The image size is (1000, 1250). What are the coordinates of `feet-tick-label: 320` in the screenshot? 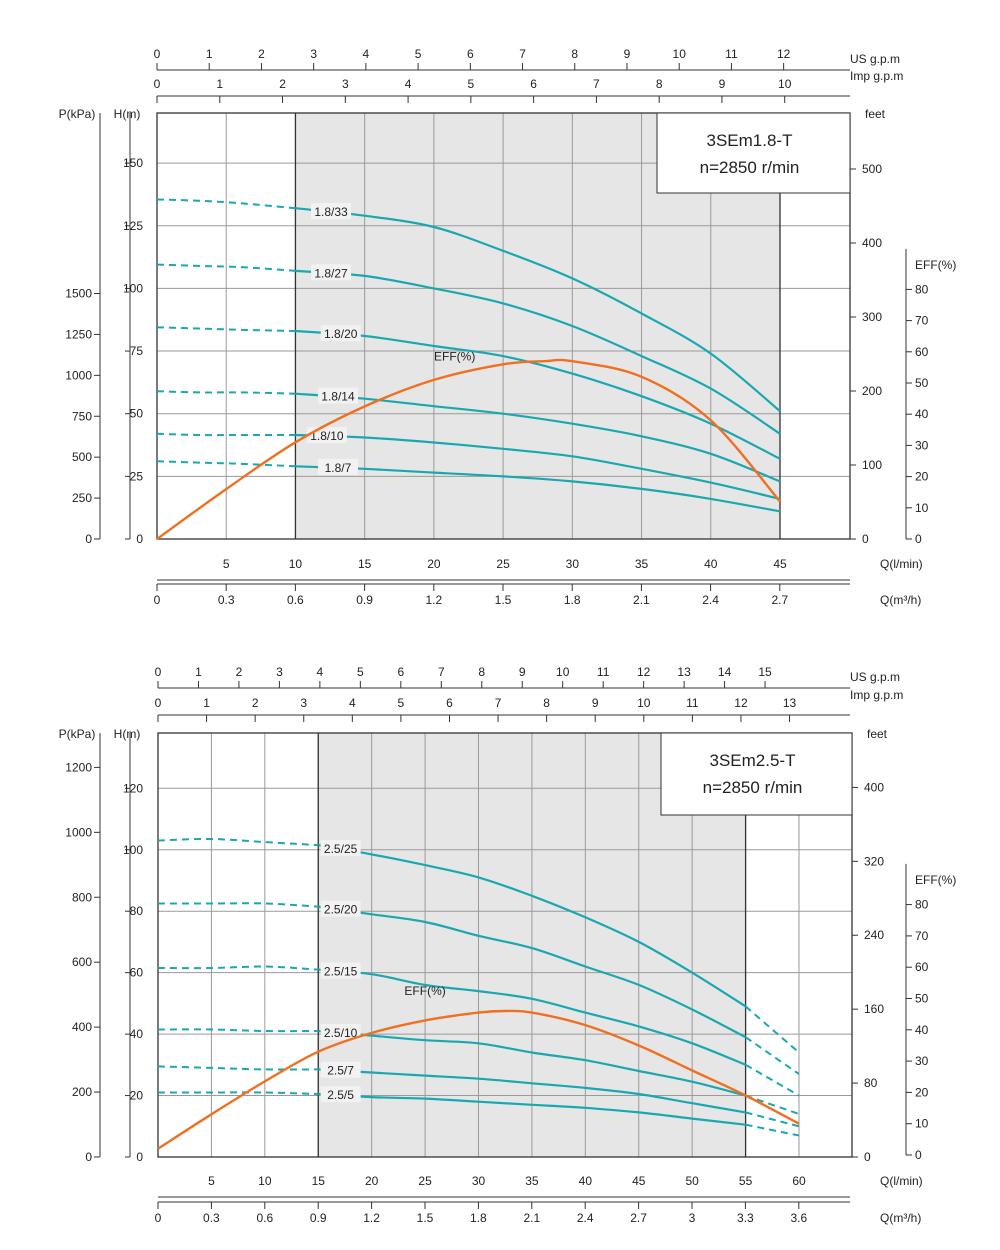 It's located at (874, 861).